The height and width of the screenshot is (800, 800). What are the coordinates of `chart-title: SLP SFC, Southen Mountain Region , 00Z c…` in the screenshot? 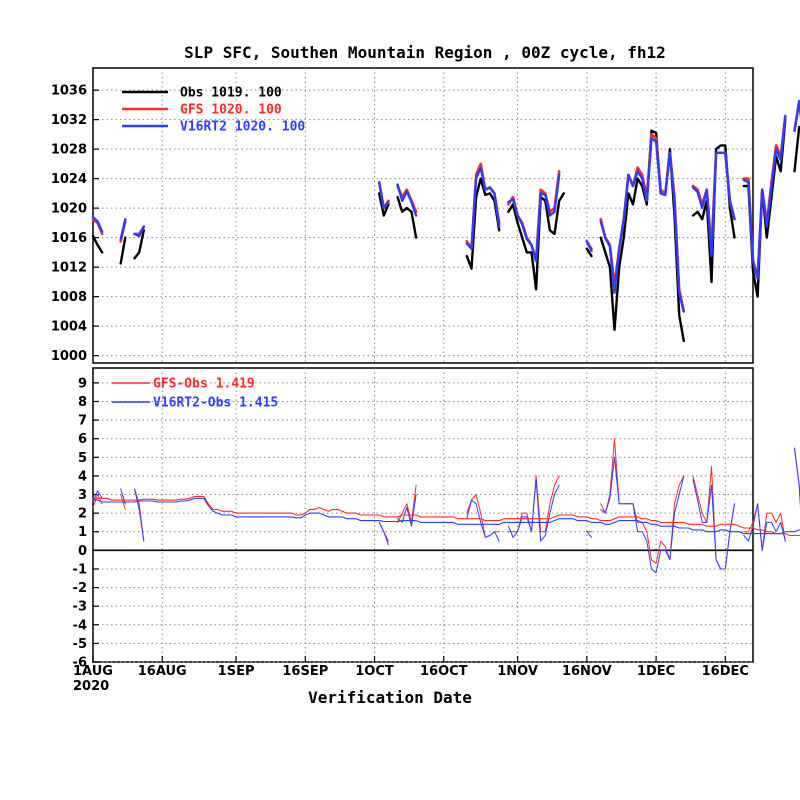 It's located at (425, 52).